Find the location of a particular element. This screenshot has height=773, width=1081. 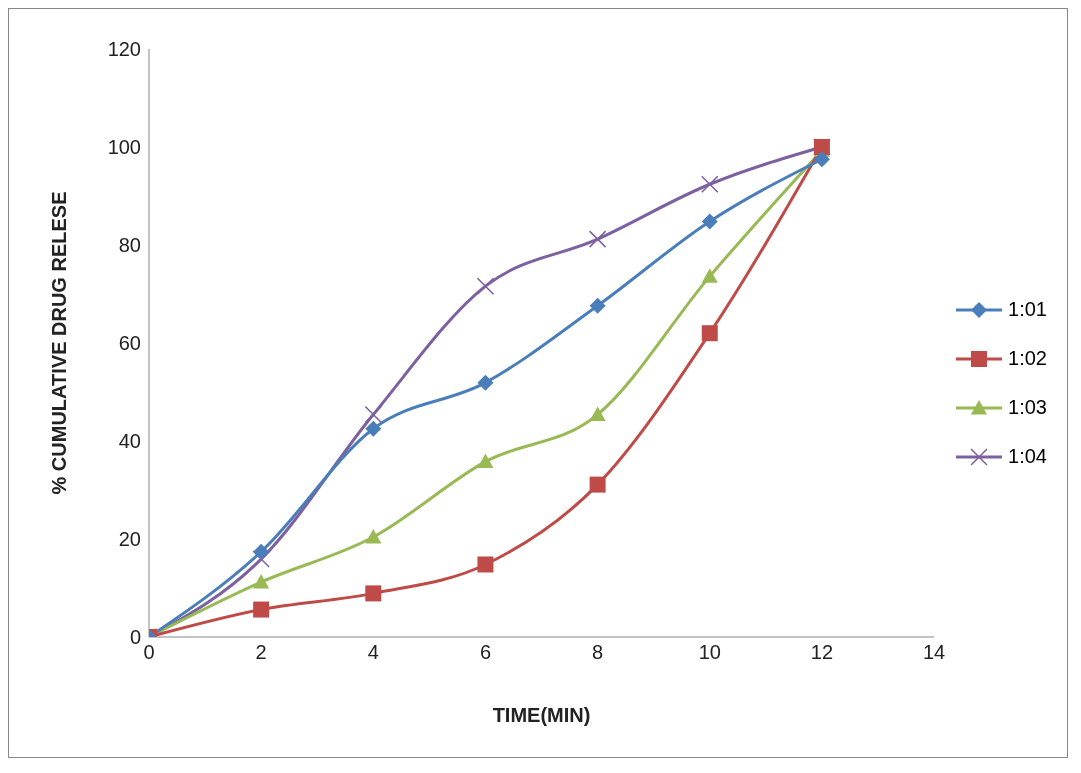

y-tick-label: 60 is located at coordinates (129, 343).